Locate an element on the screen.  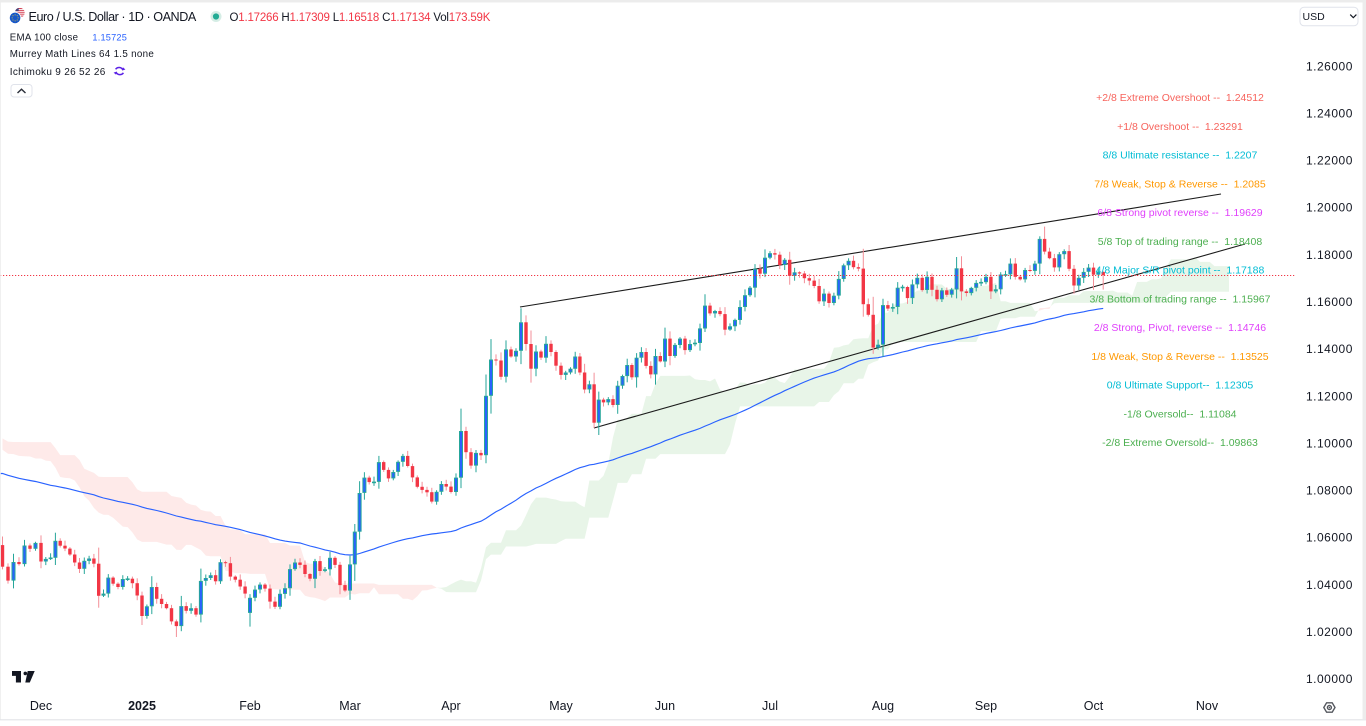
svg-text: Dec is located at coordinates (41, 706).